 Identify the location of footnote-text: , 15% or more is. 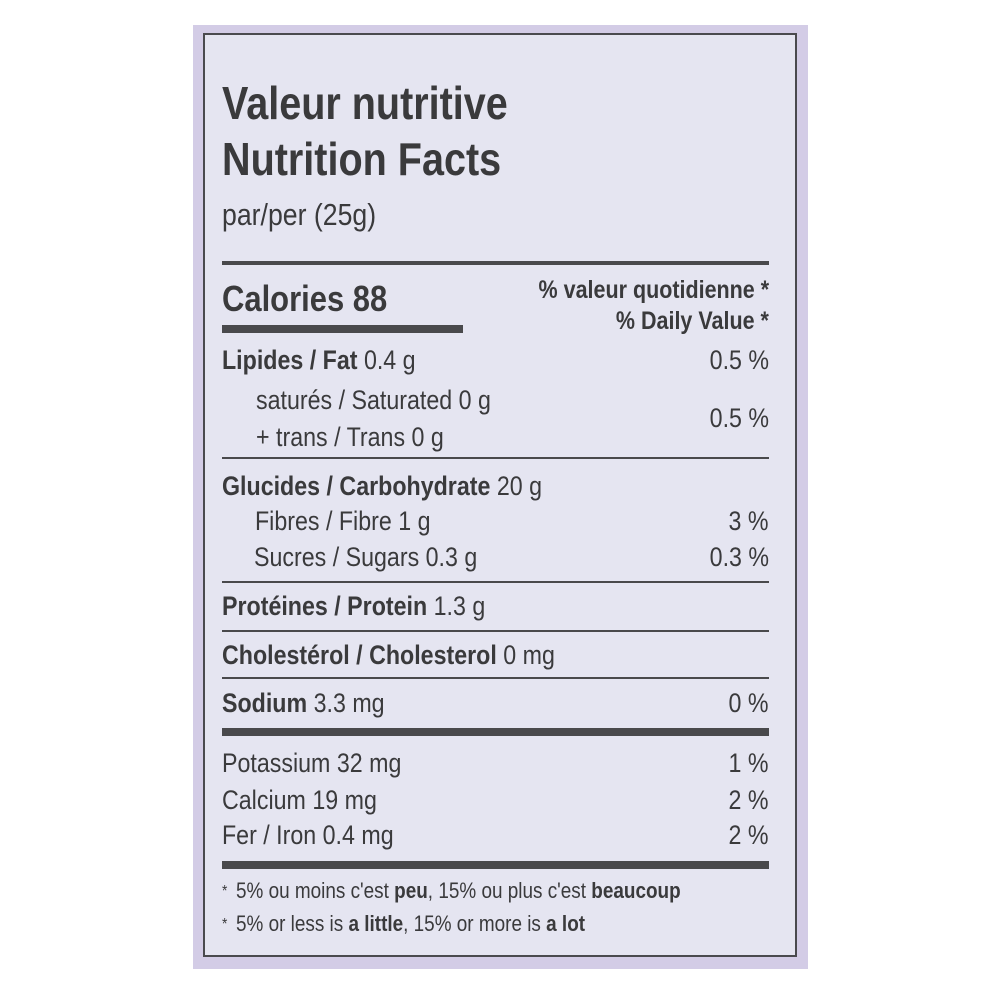
(475, 923).